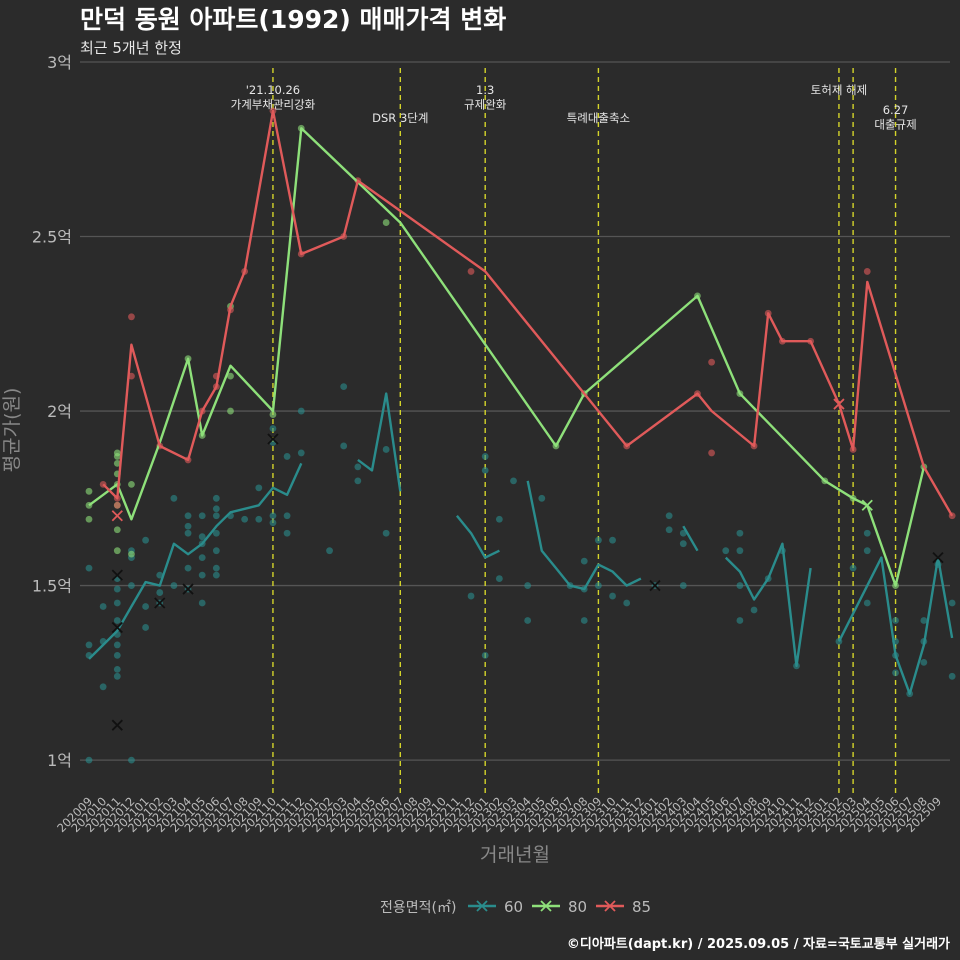 Image resolution: width=960 pixels, height=960 pixels. I want to click on legend: 전용면적(㎡) 60 80 85, so click(515, 907).